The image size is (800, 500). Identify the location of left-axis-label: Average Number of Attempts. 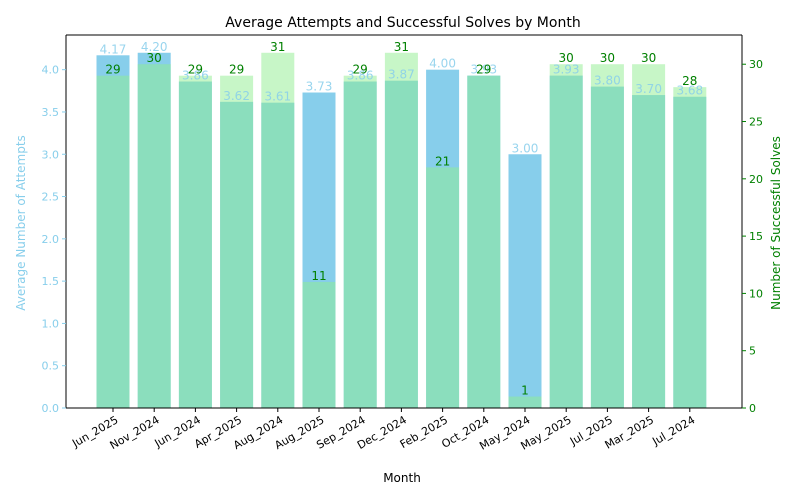
(21, 223).